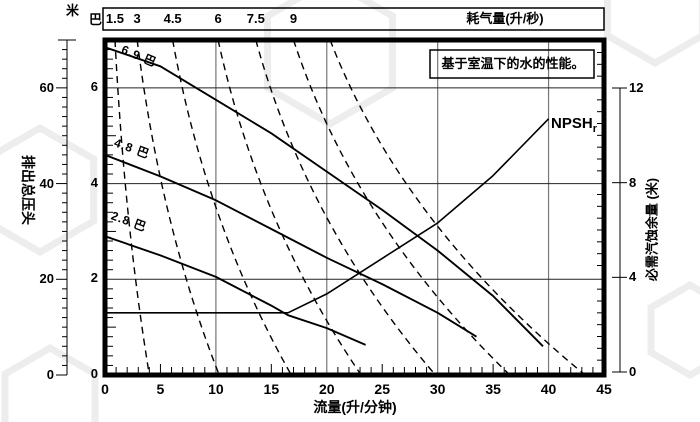  What do you see at coordinates (50, 374) in the screenshot?
I see `left-axis-tick-label: 0` at bounding box center [50, 374].